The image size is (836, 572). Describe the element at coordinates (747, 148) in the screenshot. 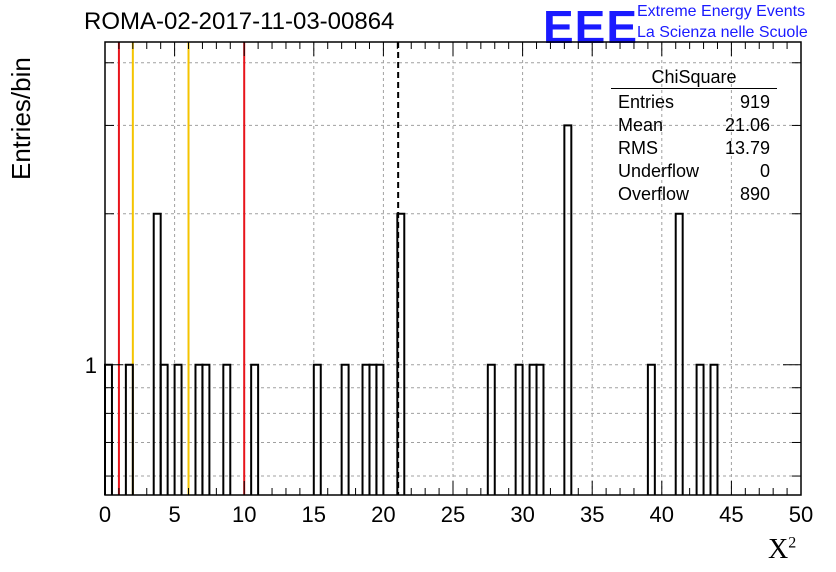

I see `stats-value: 13.79` at that location.